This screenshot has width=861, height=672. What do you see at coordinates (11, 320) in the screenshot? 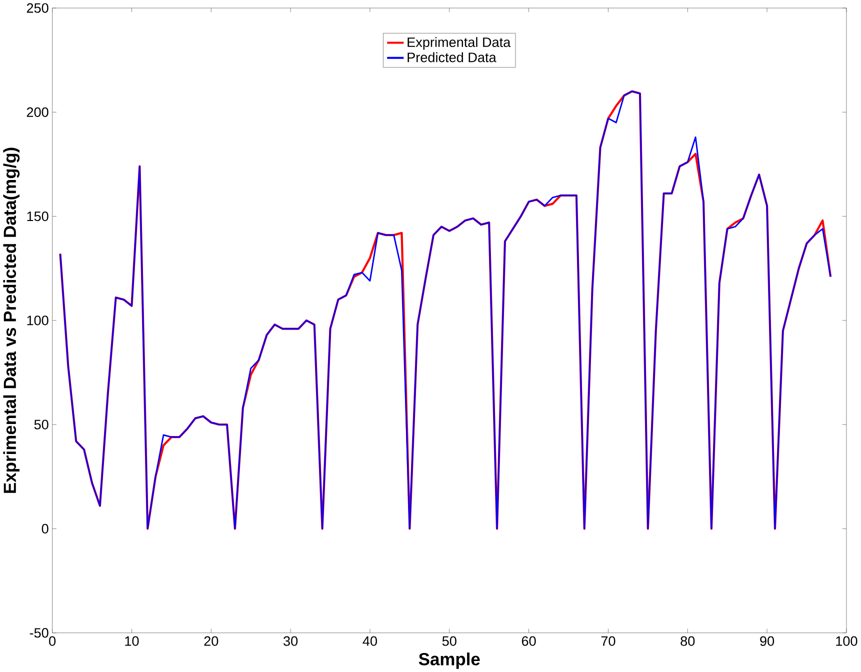
I see `y-axis-title: Exprimental Data vs Predicted Data(mg/g)` at bounding box center [11, 320].